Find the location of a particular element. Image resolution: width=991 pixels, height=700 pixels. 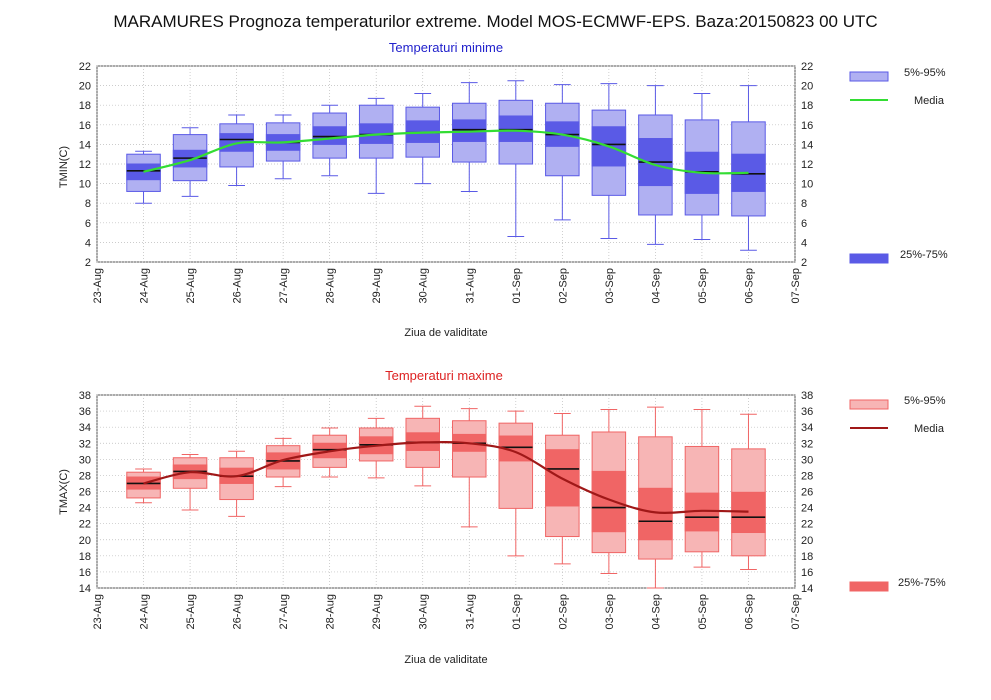

tmax-legend-5-95-swatch is located at coordinates (869, 404).